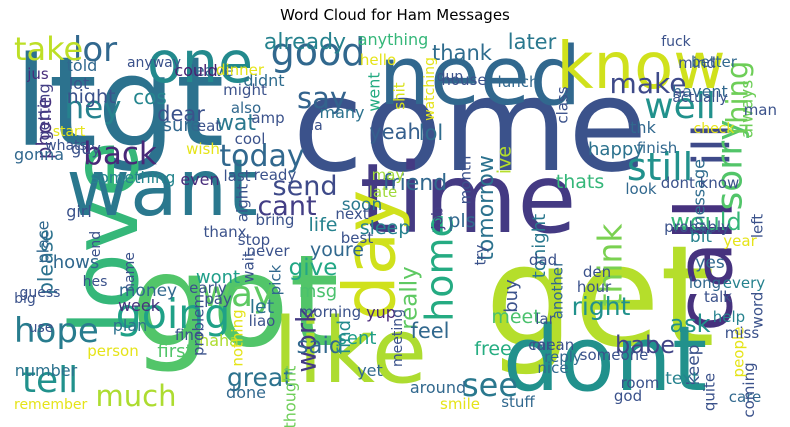  Describe the element at coordinates (46, 370) in the screenshot. I see `word-number: number` at that location.